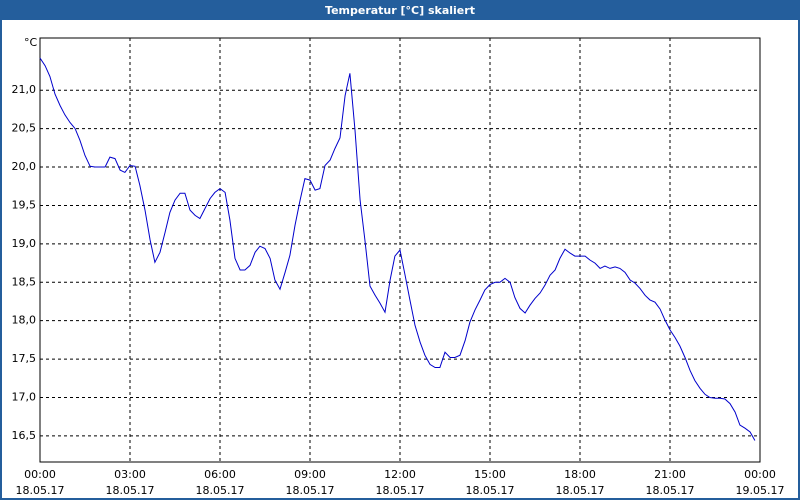 The image size is (800, 504). What do you see at coordinates (760, 490) in the screenshot?
I see `x-tick-date: 19.05.17` at bounding box center [760, 490].